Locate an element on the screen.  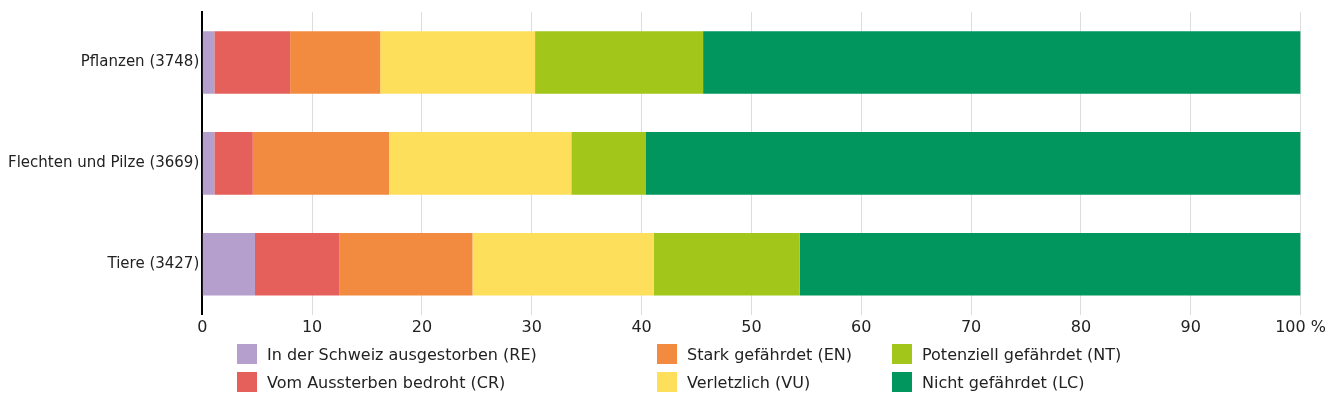
x-tick-label: 80 is located at coordinates (1081, 326).